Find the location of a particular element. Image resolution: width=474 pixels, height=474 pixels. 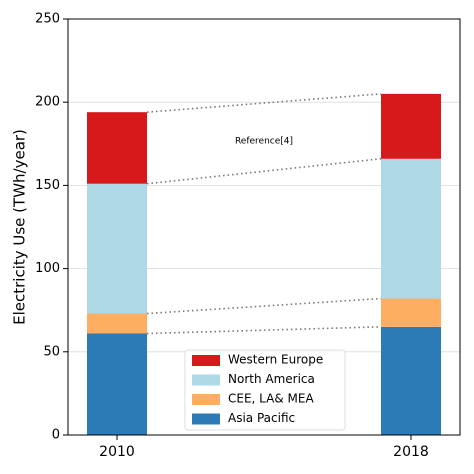

legend-label: Western Europe is located at coordinates (275, 360).